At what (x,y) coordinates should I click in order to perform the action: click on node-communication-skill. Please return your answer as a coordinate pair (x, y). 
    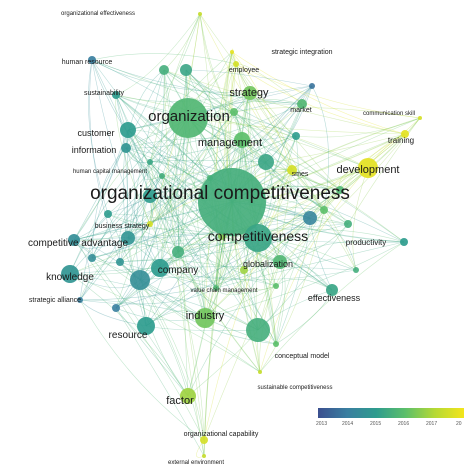
    Looking at the image, I should click on (420, 118).